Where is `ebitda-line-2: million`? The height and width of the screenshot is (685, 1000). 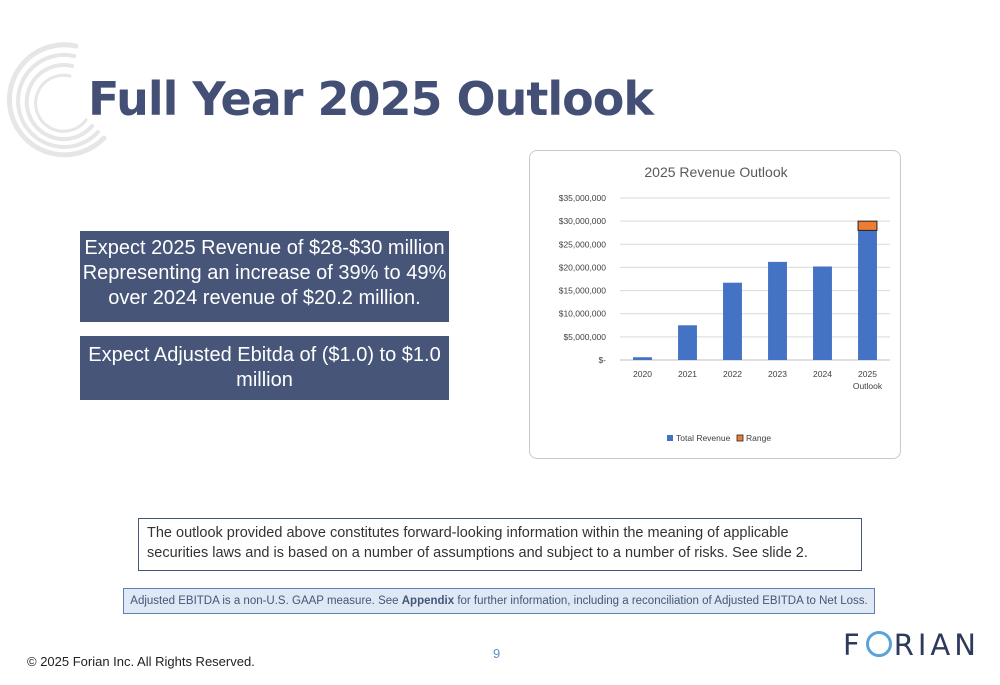 ebitda-line-2: million is located at coordinates (264, 380).